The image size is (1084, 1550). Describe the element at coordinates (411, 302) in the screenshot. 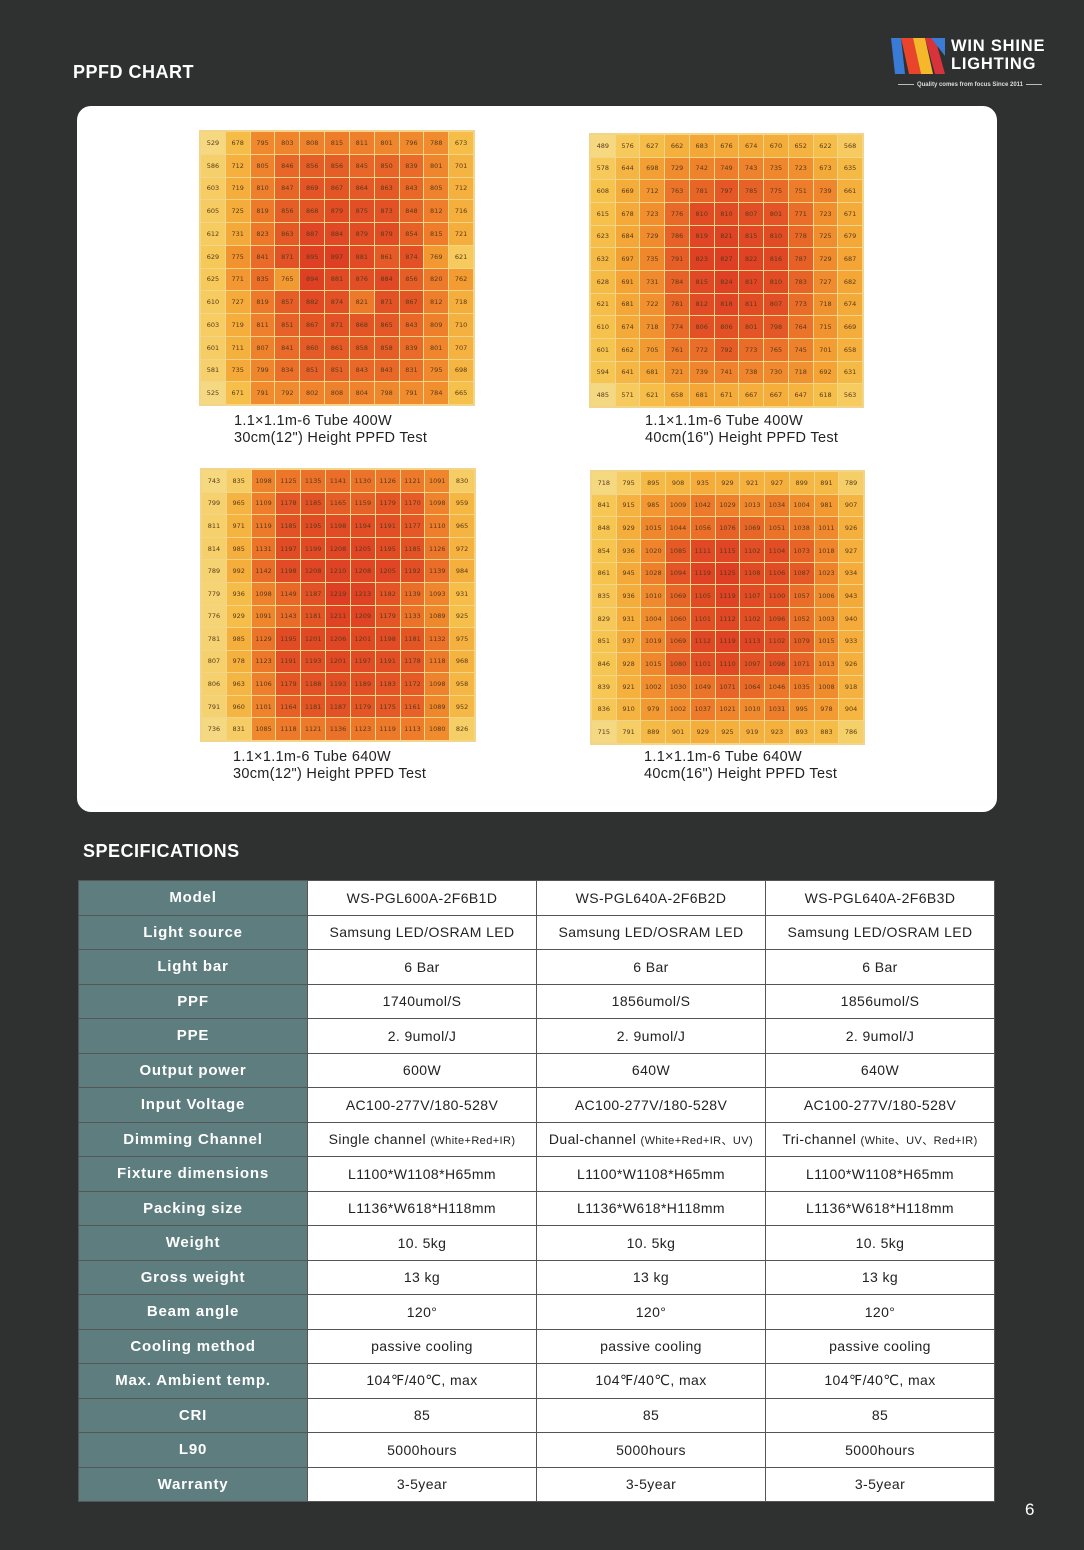

I see `ppfd-cell: 867` at that location.